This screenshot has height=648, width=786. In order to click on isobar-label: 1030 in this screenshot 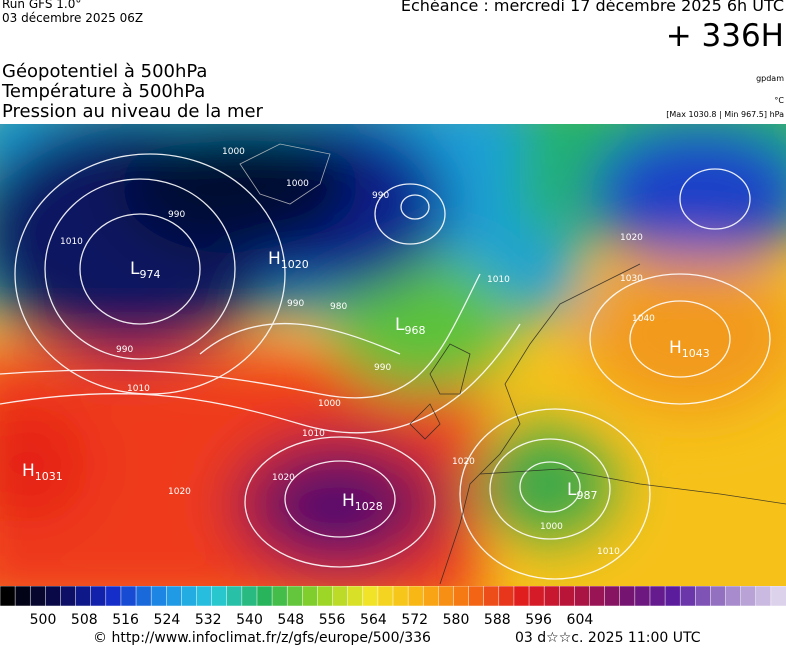, I will do `click(631, 279)`.